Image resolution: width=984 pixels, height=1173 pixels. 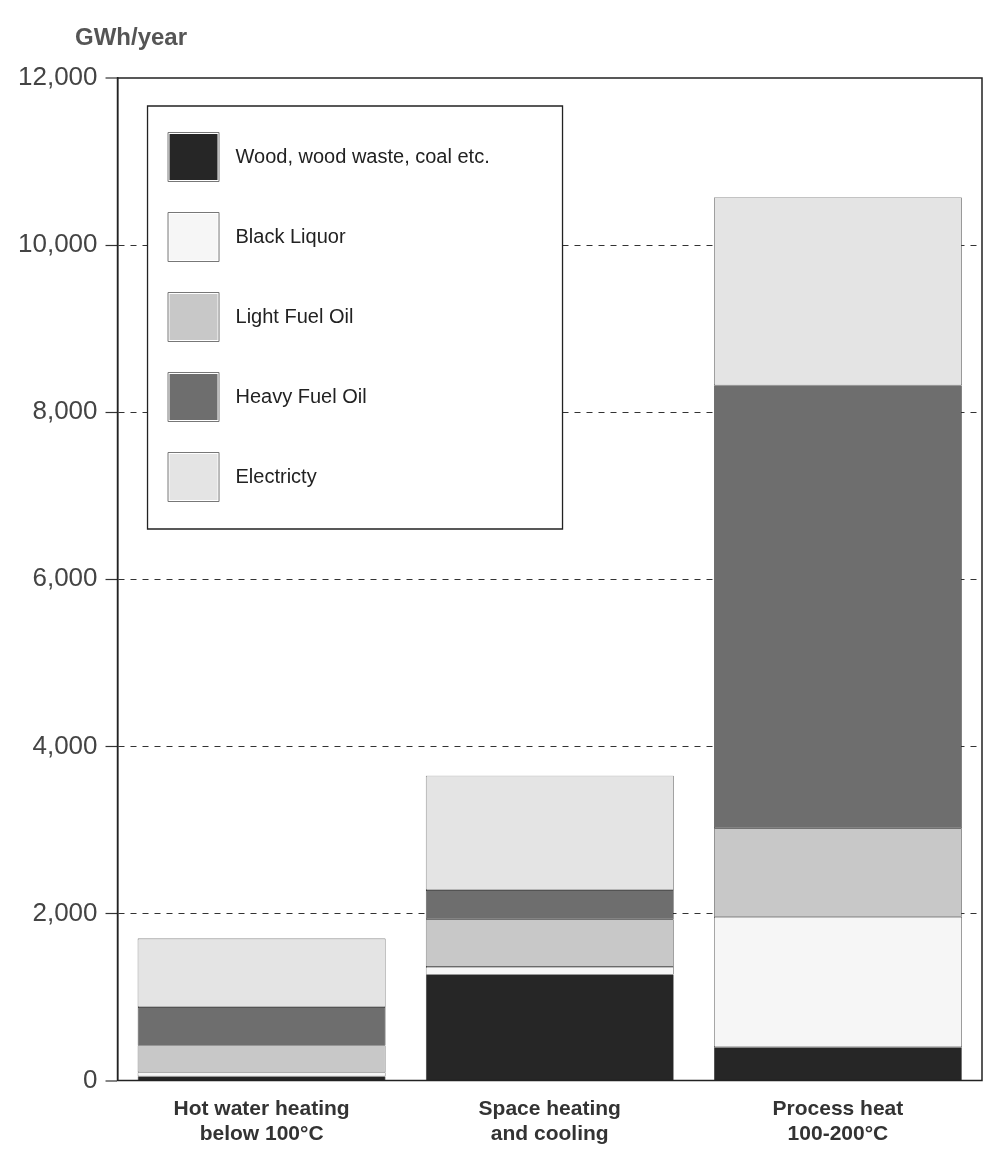 I want to click on legend-label: Wood, wood waste, coal etc., so click(x=362, y=155).